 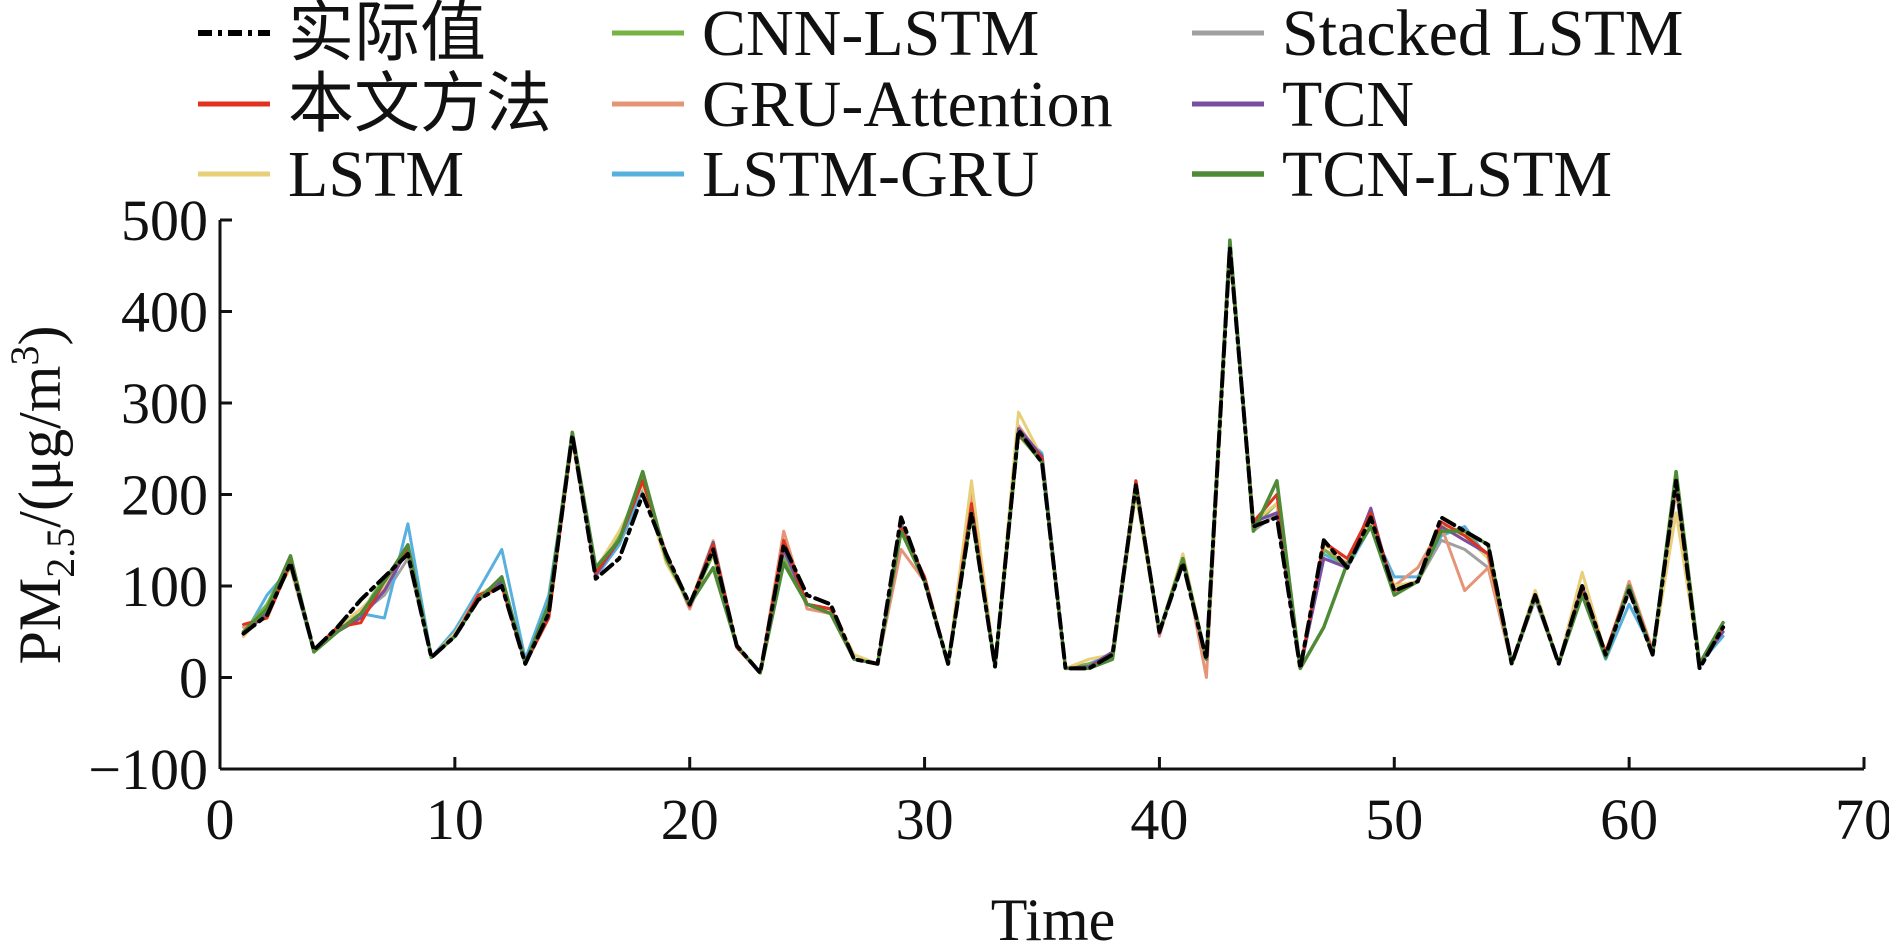 I want to click on legend-item: CNN-LSTM, so click(x=825, y=35).